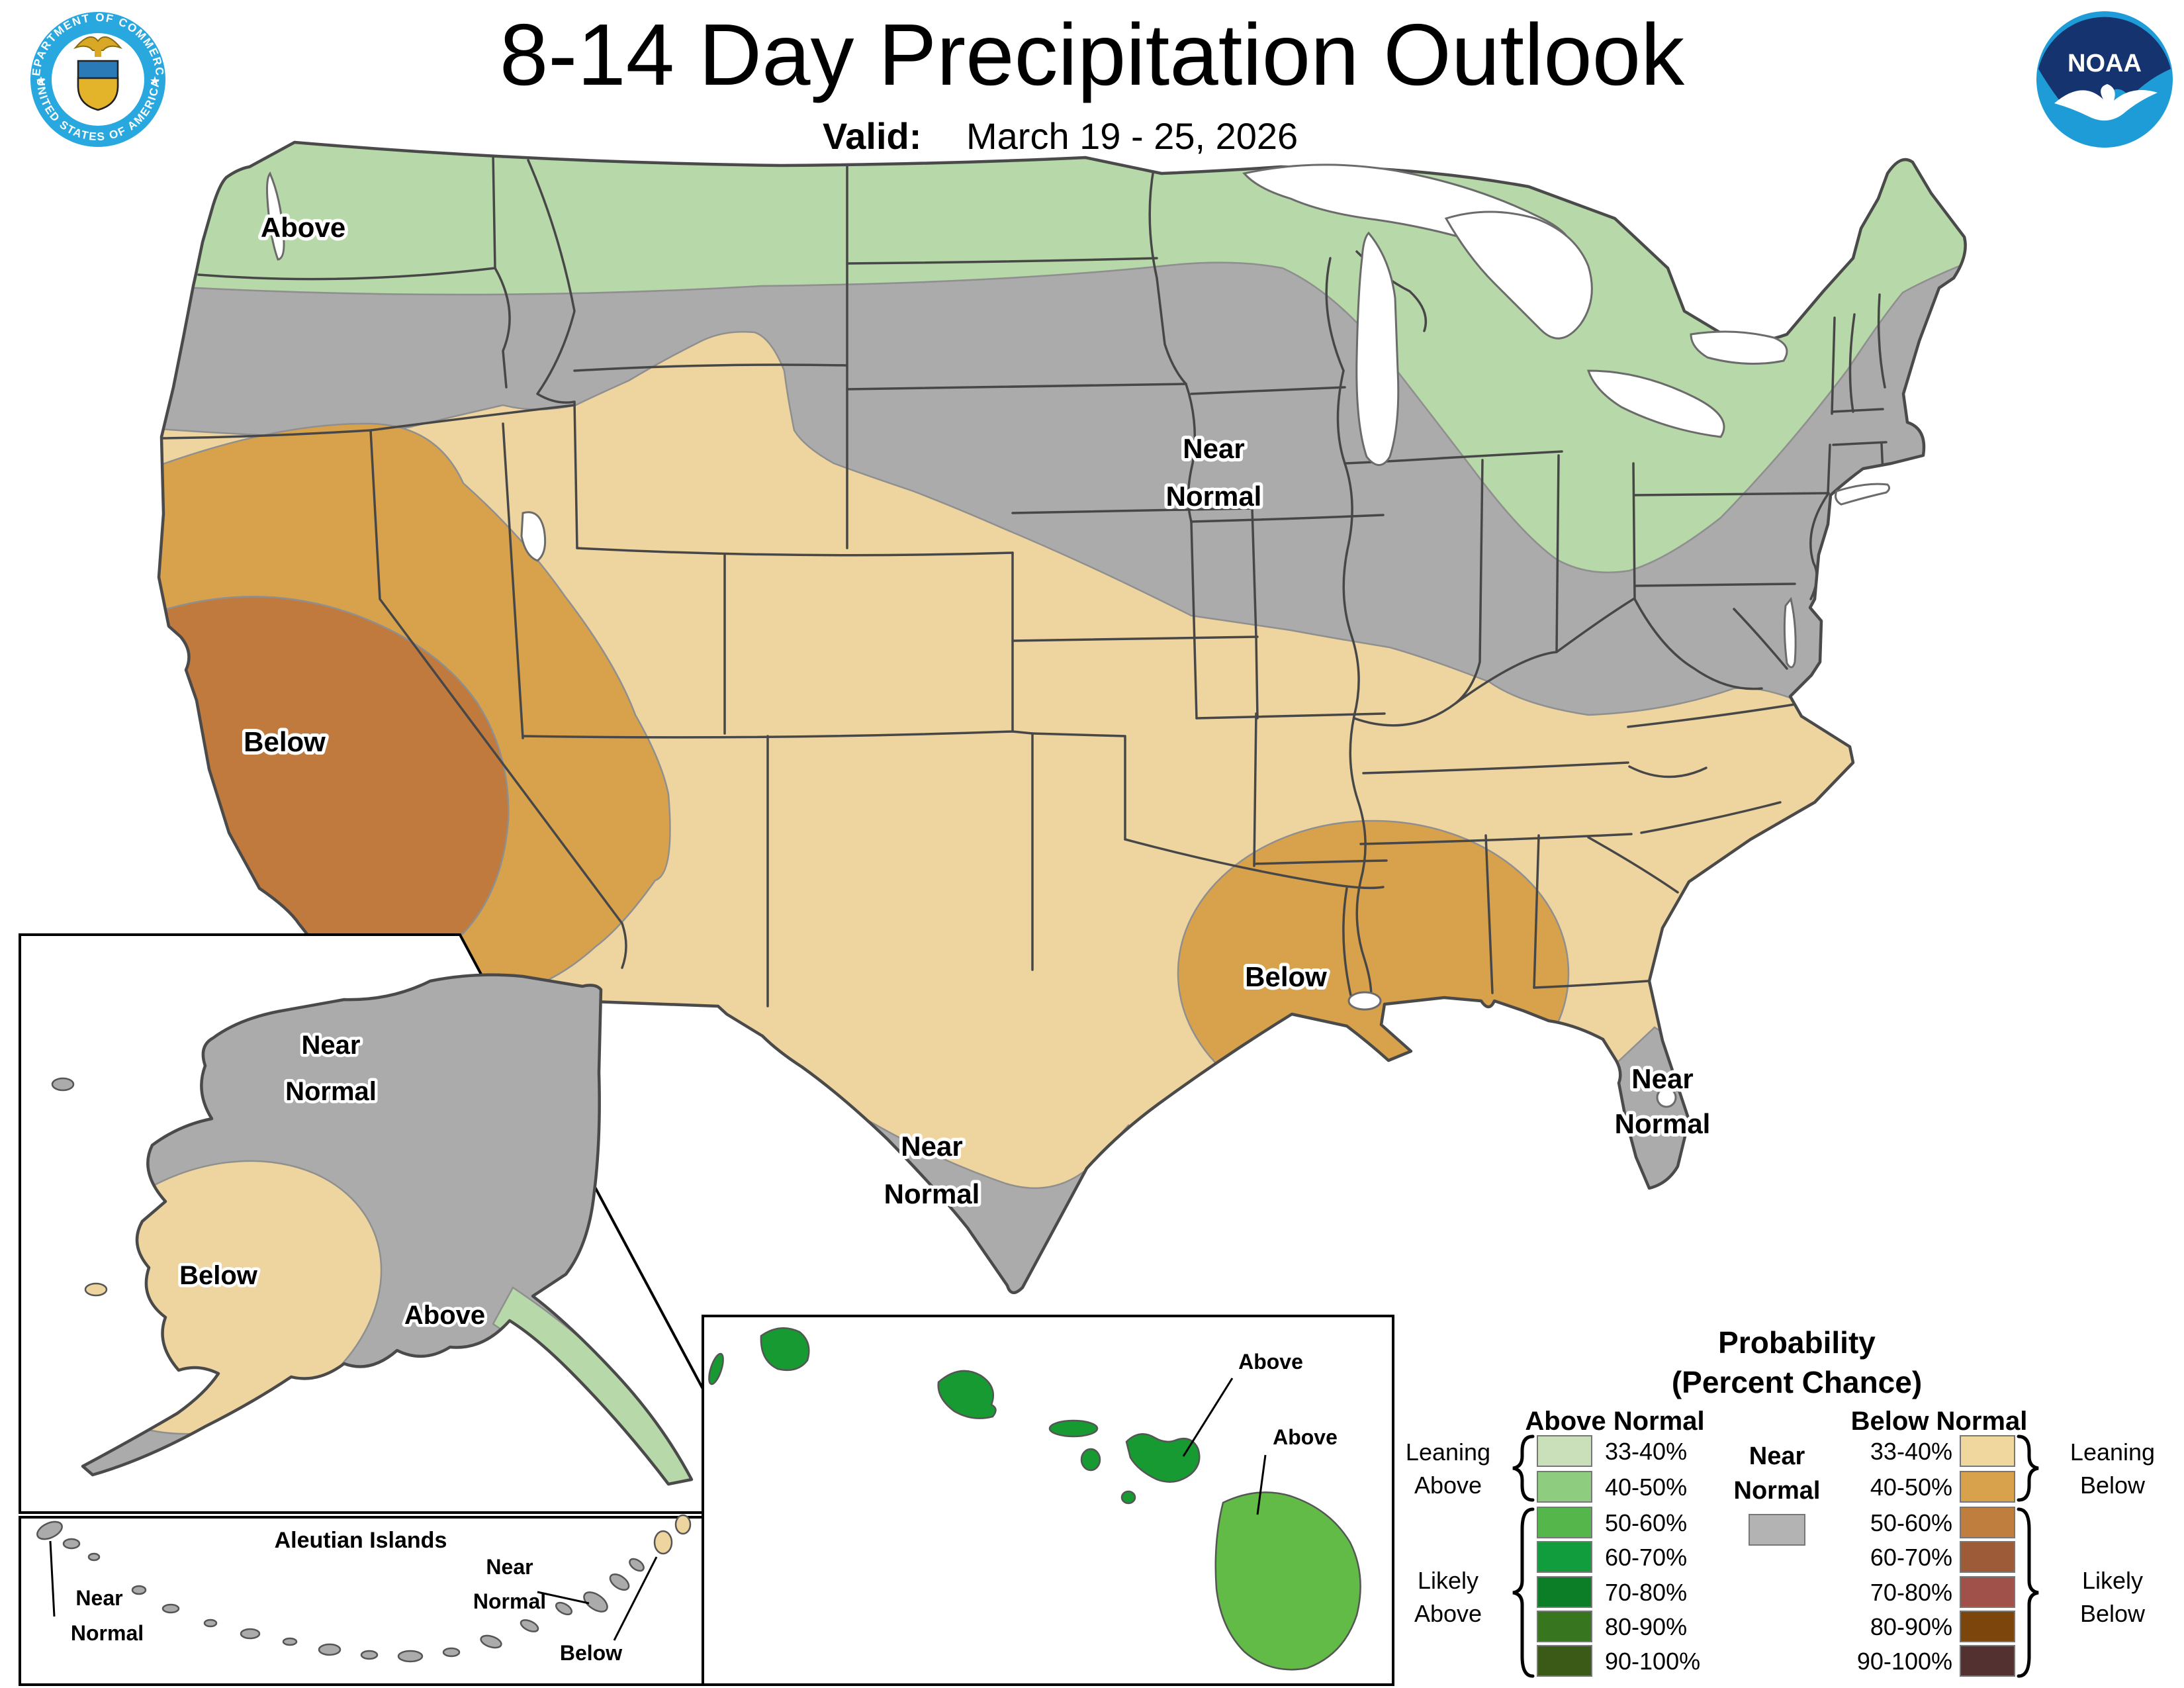 The image size is (2184, 1688). Describe the element at coordinates (1518, 275) in the screenshot. I see `lake-huron` at that location.